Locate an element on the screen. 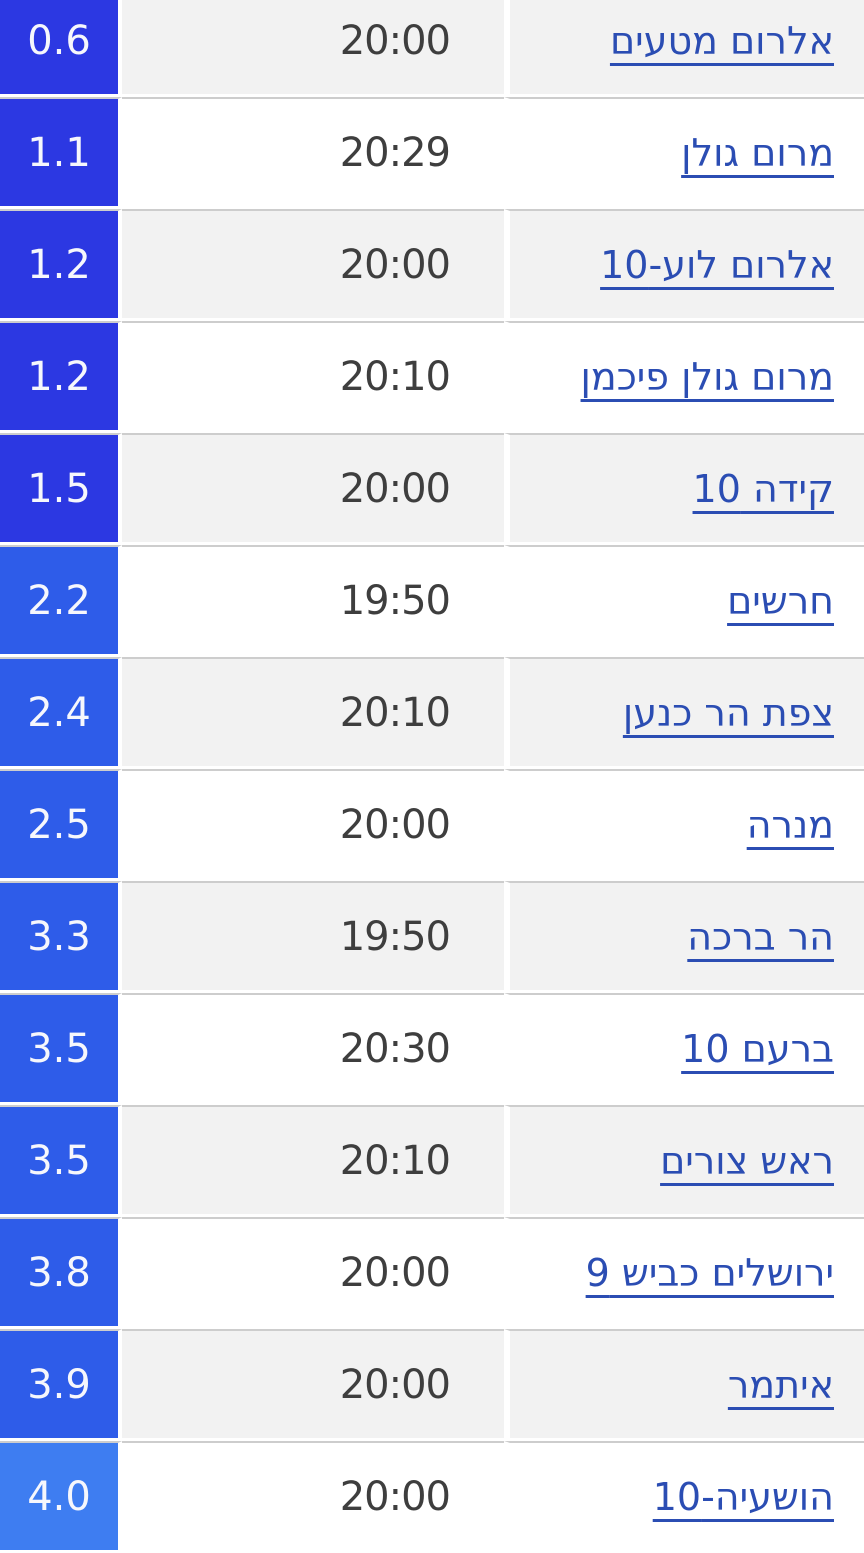  station-link: אלרום לוע-10 is located at coordinates (717, 264).